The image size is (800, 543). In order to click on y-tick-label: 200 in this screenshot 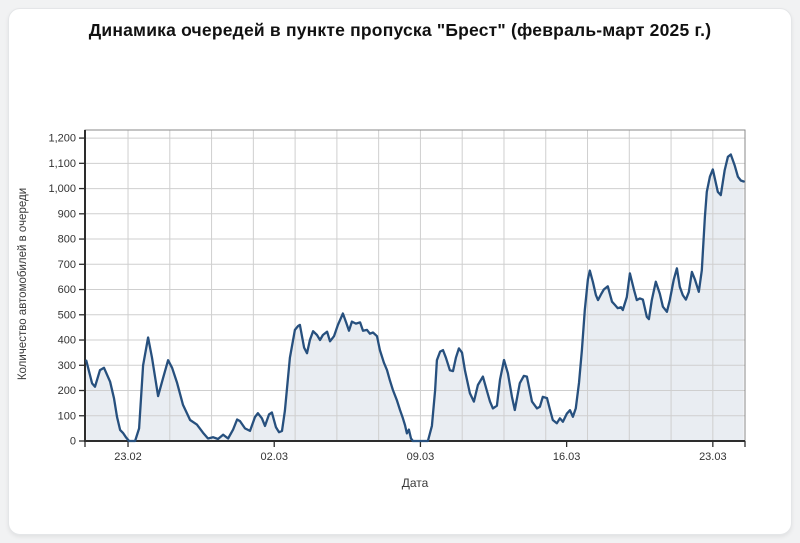, I will do `click(67, 391)`.